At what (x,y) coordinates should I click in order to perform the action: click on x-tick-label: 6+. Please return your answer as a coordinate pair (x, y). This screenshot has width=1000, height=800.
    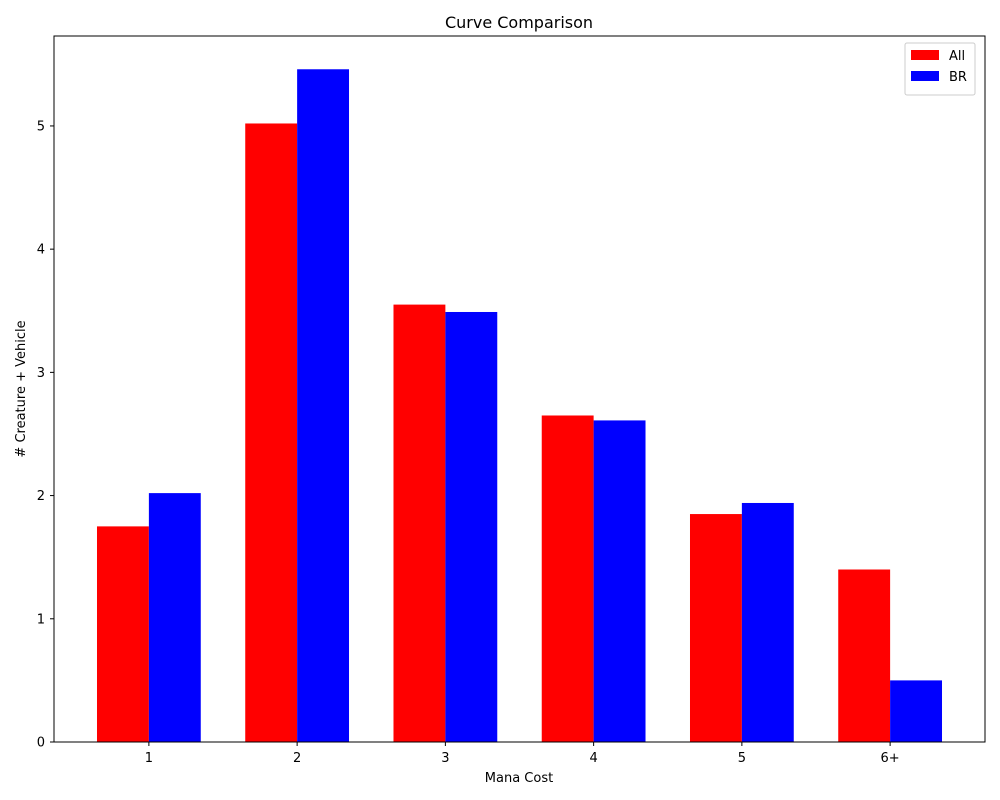
    Looking at the image, I should click on (890, 758).